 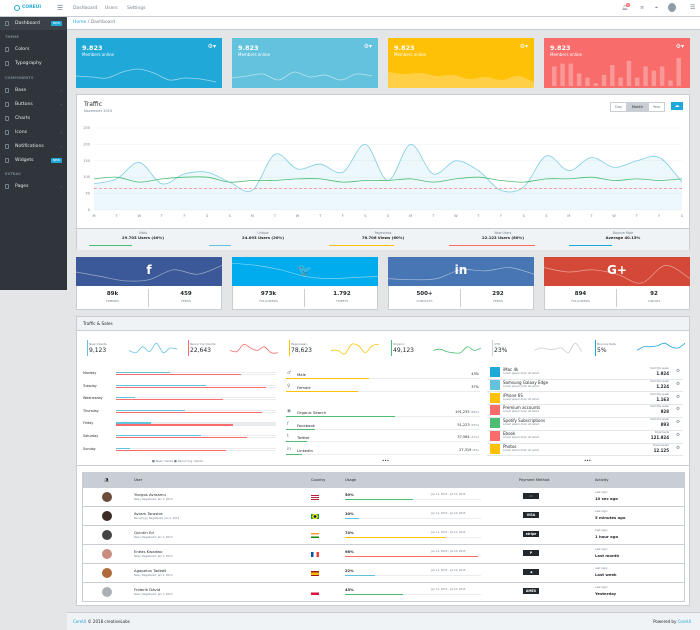 What do you see at coordinates (498, 298) in the screenshot?
I see `social-stat: 292 feeds` at bounding box center [498, 298].